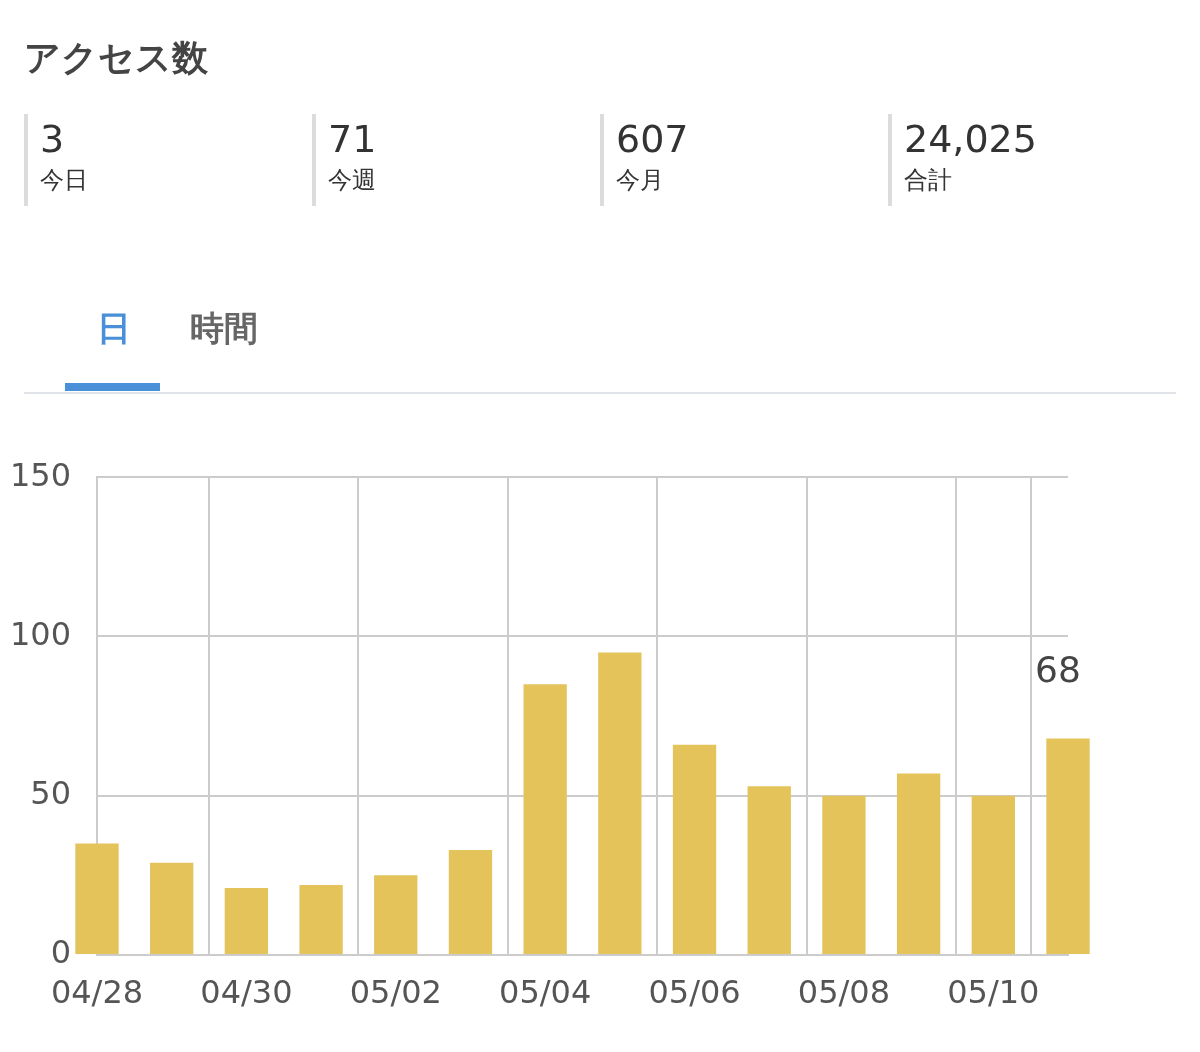  I want to click on data-label: 24,025, so click(971, 139).